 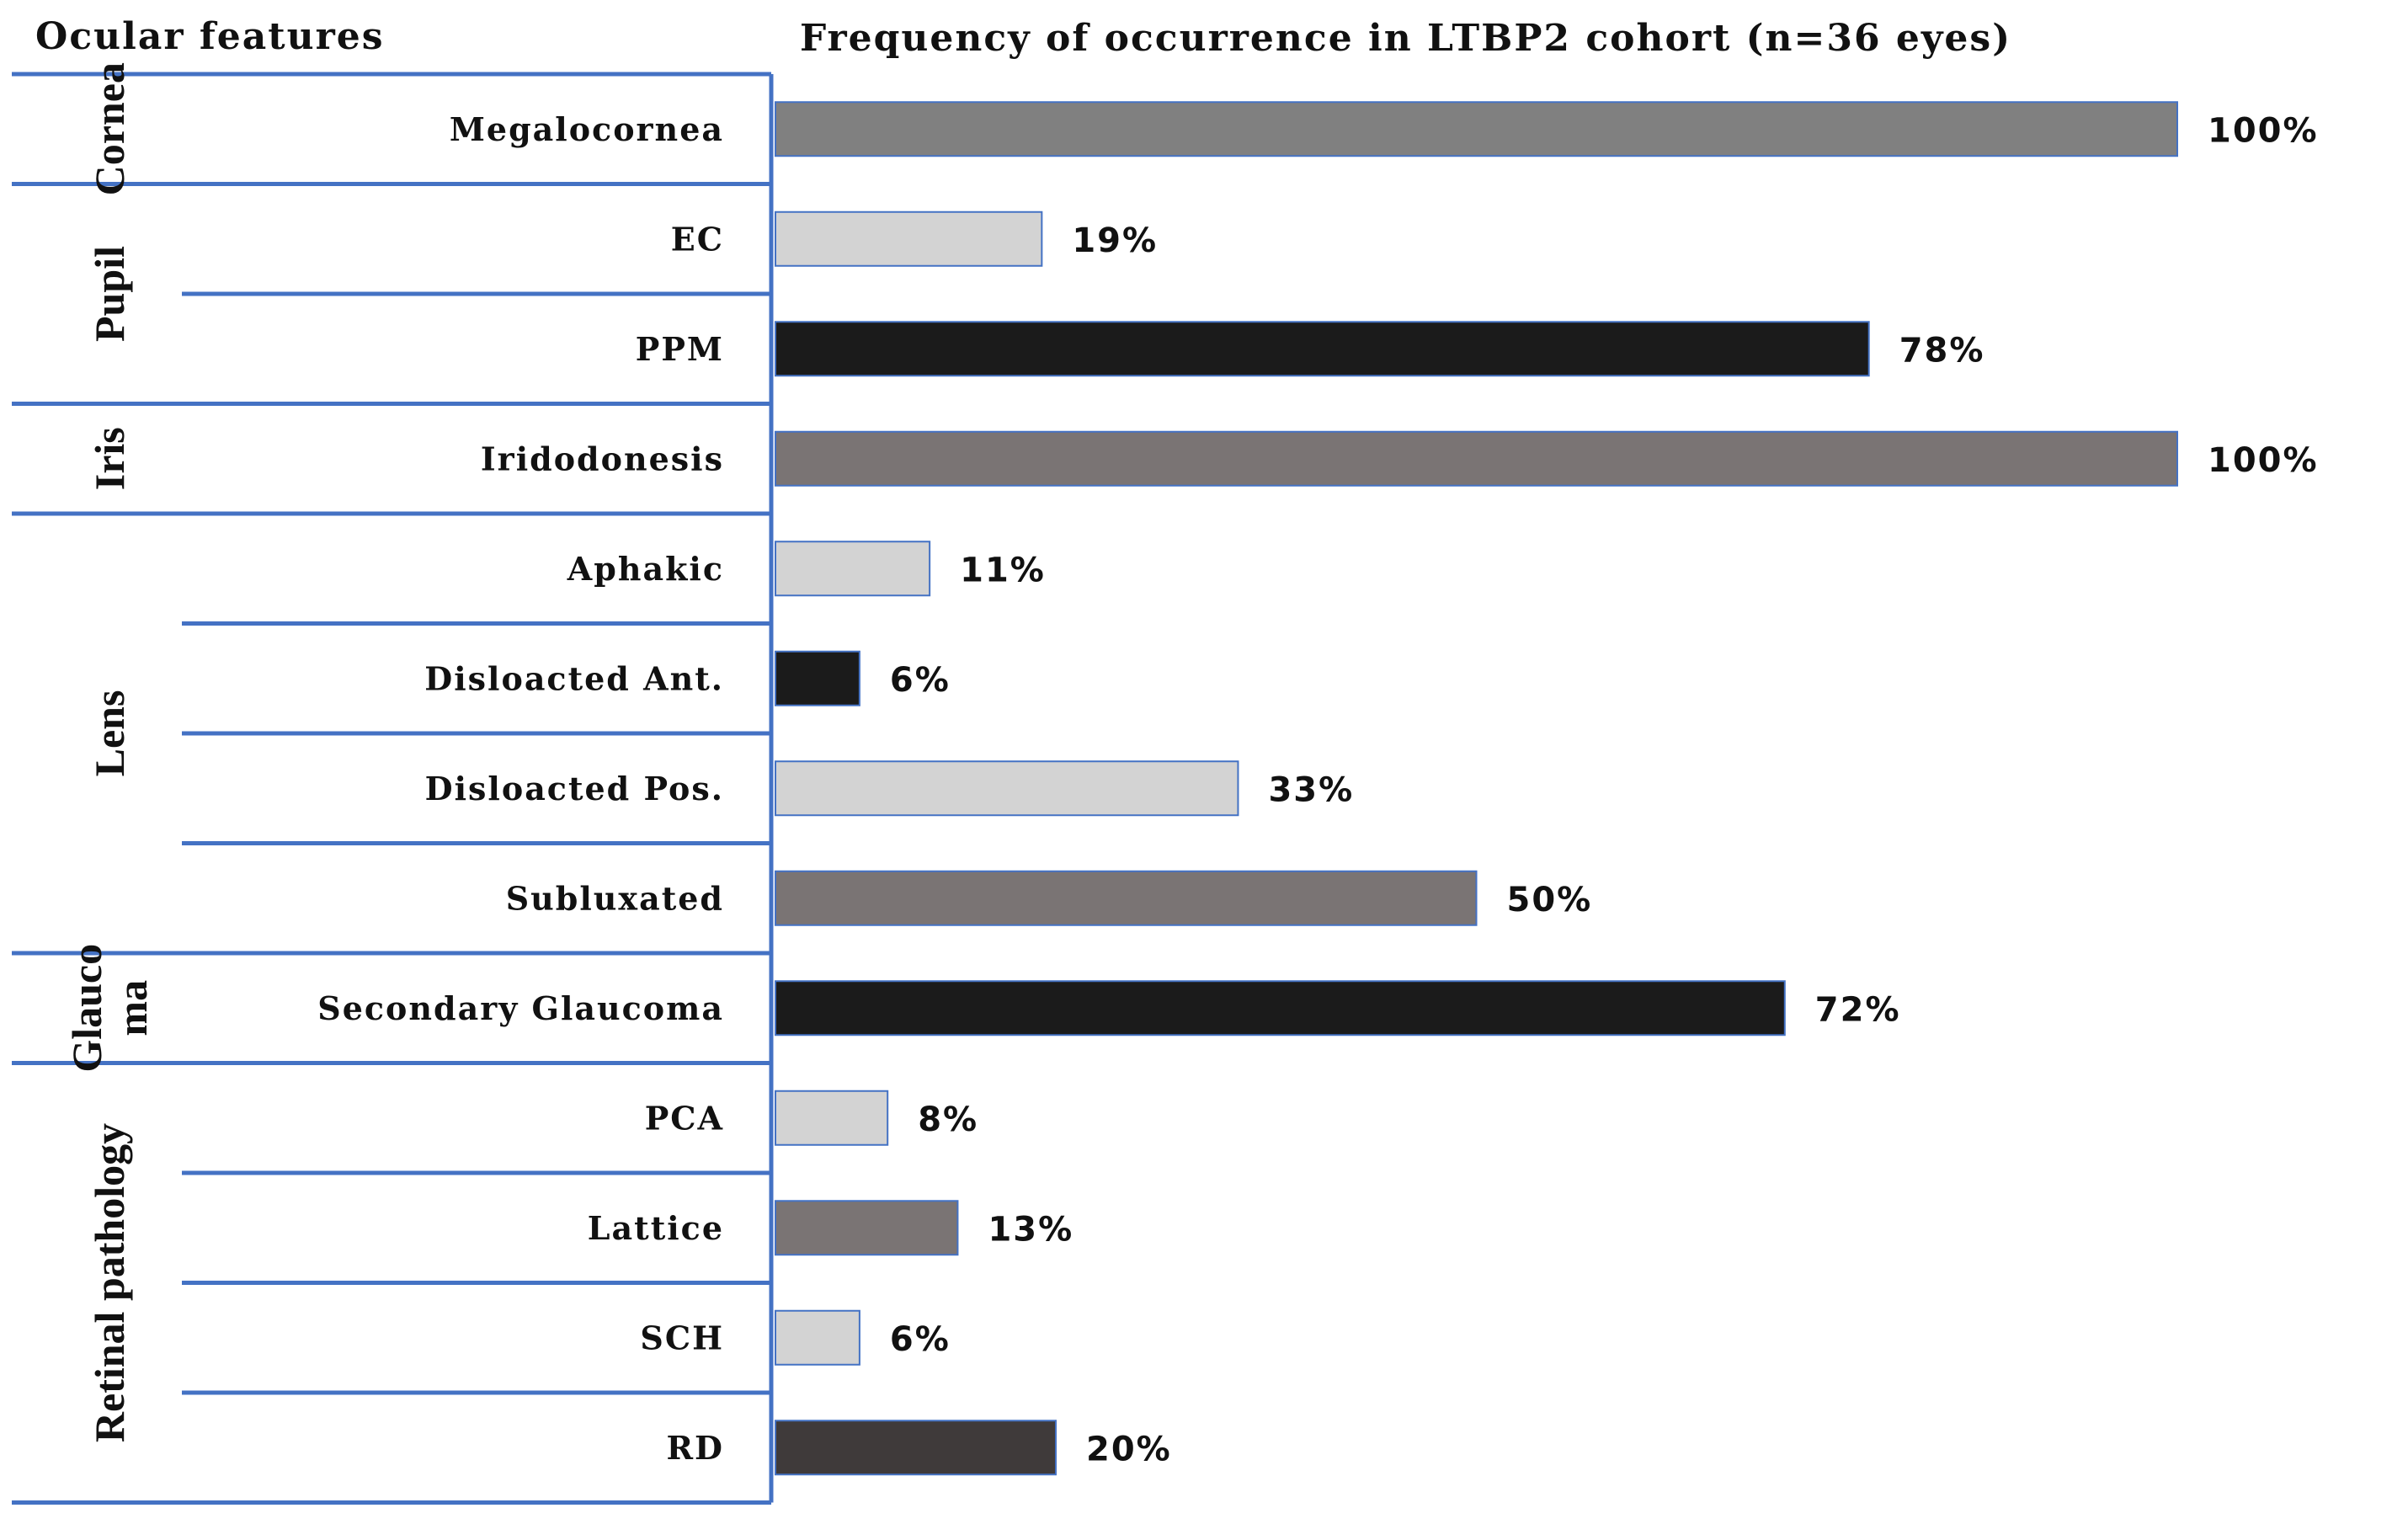 What do you see at coordinates (1129, 1449) in the screenshot?
I see `value-label: 20%` at bounding box center [1129, 1449].